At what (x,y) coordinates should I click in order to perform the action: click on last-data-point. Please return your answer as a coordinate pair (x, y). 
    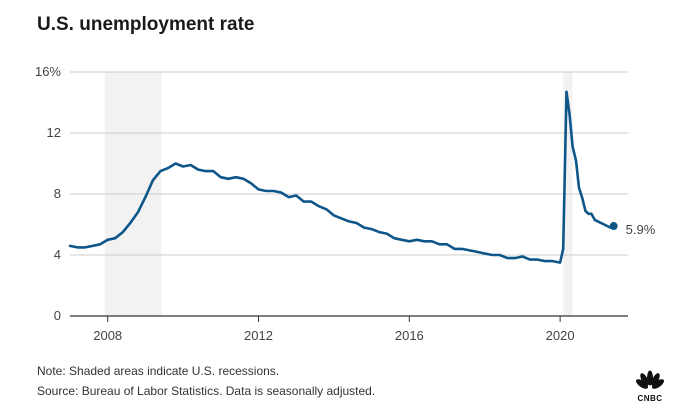
    Looking at the image, I should click on (613, 226).